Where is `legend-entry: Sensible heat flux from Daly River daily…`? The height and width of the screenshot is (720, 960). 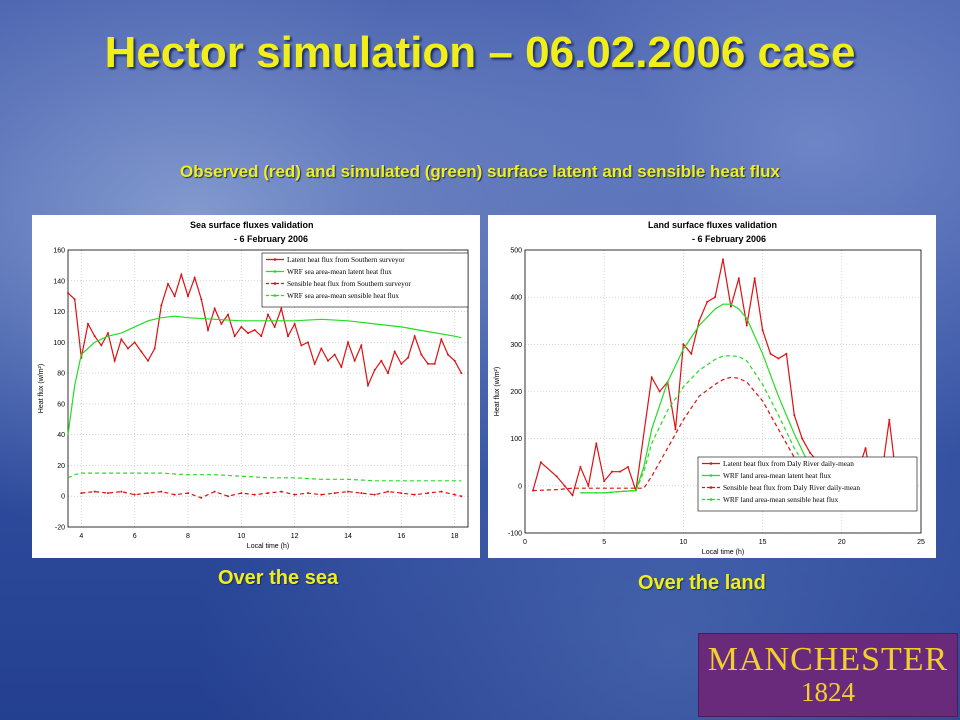
legend-entry: Sensible heat flux from Daly River daily… is located at coordinates (791, 487).